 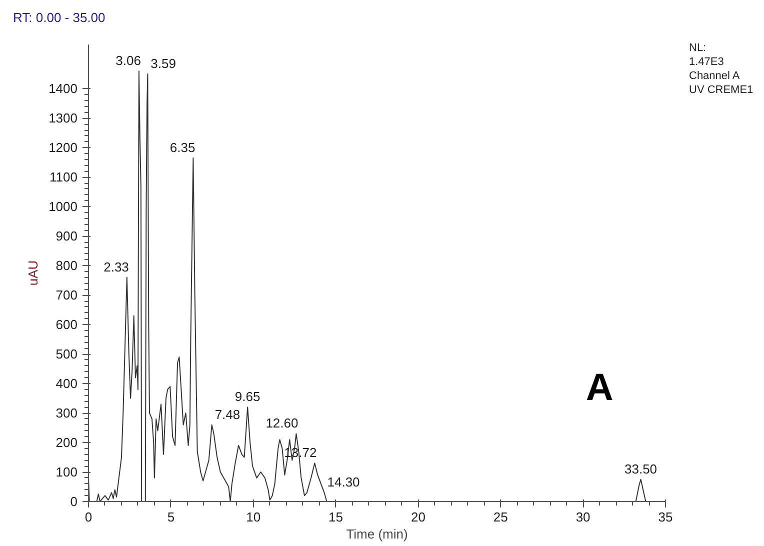 I want to click on x-tick-label: 30, so click(x=583, y=517).